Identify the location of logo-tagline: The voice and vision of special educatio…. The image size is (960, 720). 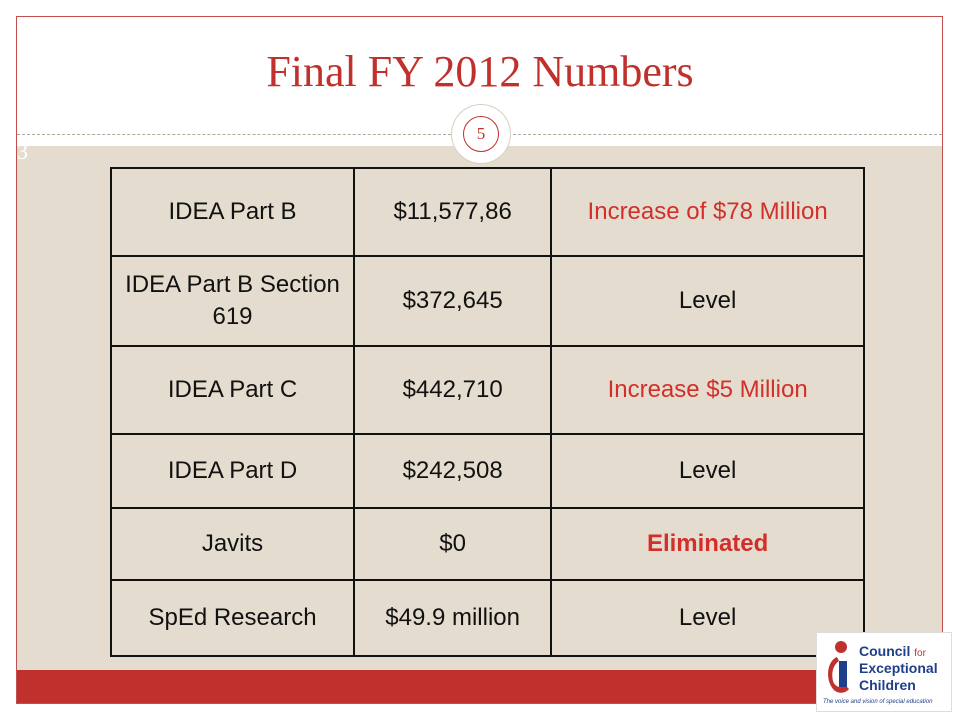
(878, 702).